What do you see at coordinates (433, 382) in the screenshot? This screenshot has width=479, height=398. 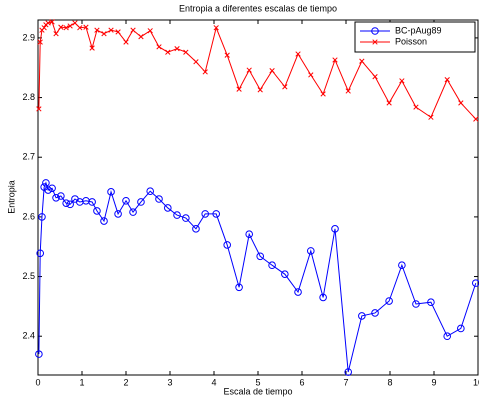 I see `x-tick-label: 9` at bounding box center [433, 382].